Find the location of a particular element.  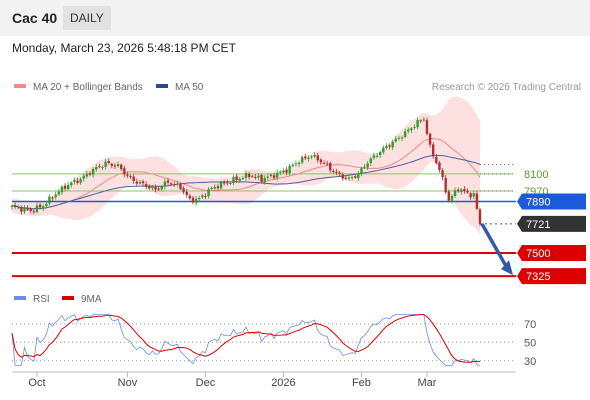

ma20-line is located at coordinates (246, 174).